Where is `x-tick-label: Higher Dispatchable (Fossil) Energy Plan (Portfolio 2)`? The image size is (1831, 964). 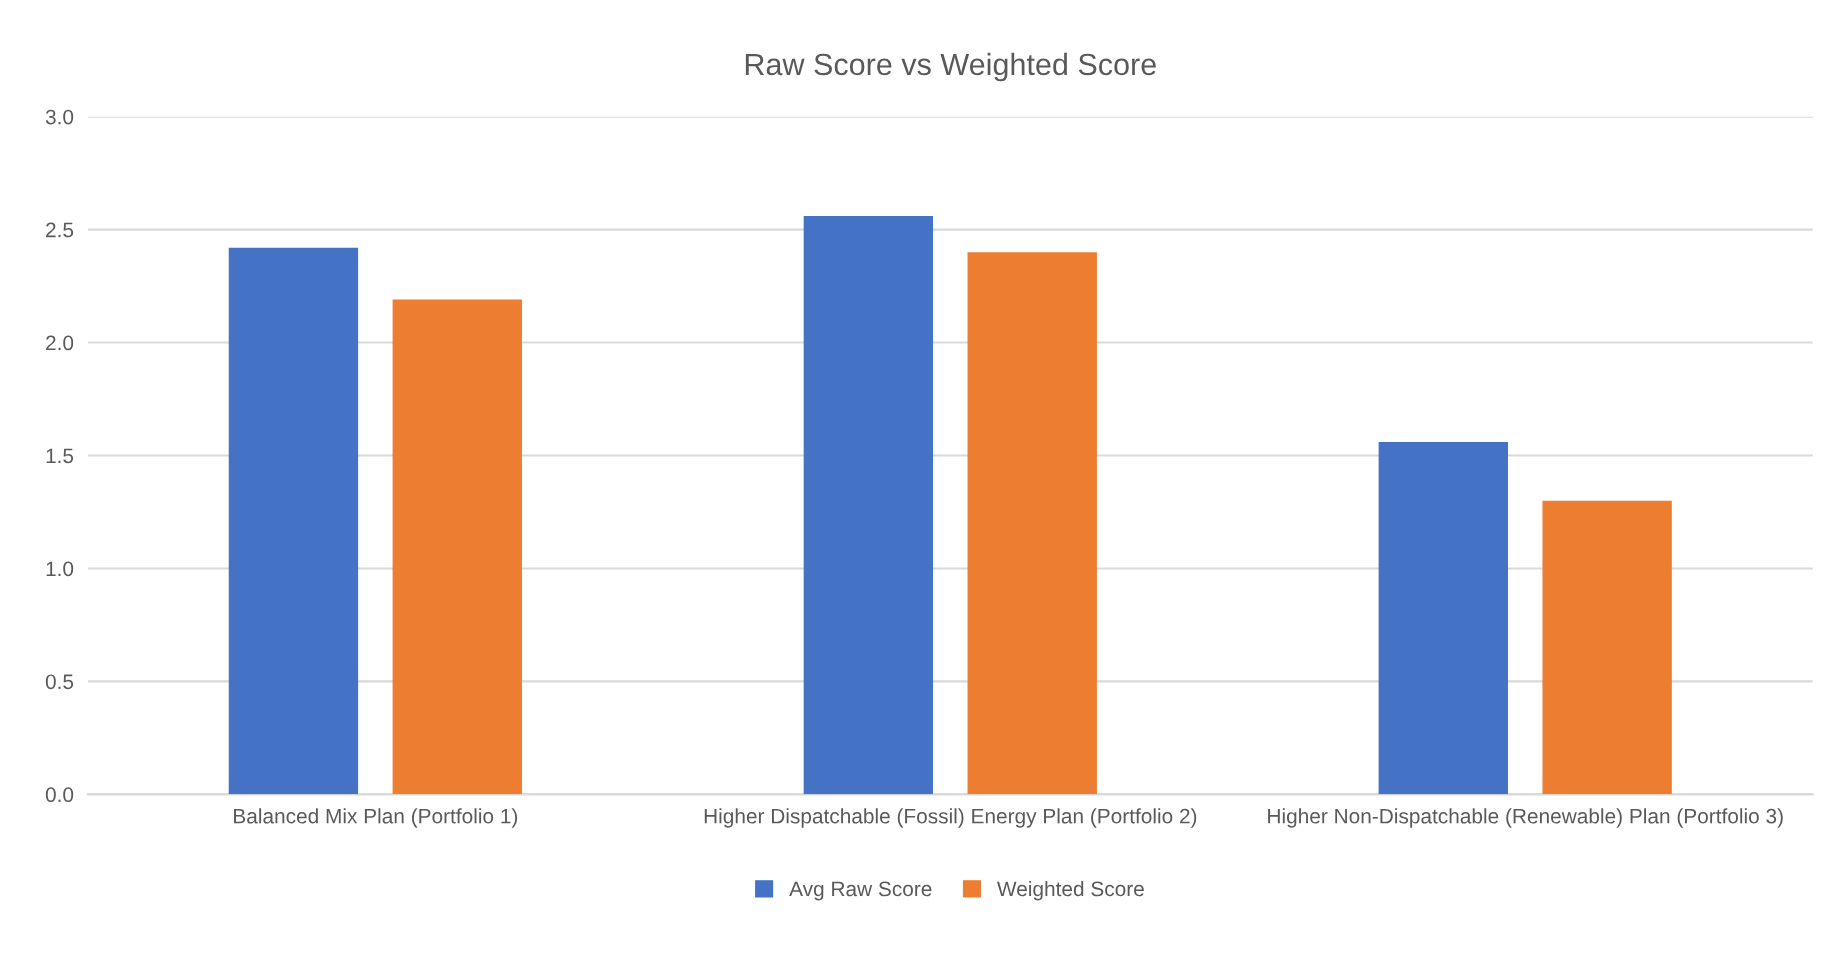 x-tick-label: Higher Dispatchable (Fossil) Energy Plan (Portfolio 2) is located at coordinates (950, 818).